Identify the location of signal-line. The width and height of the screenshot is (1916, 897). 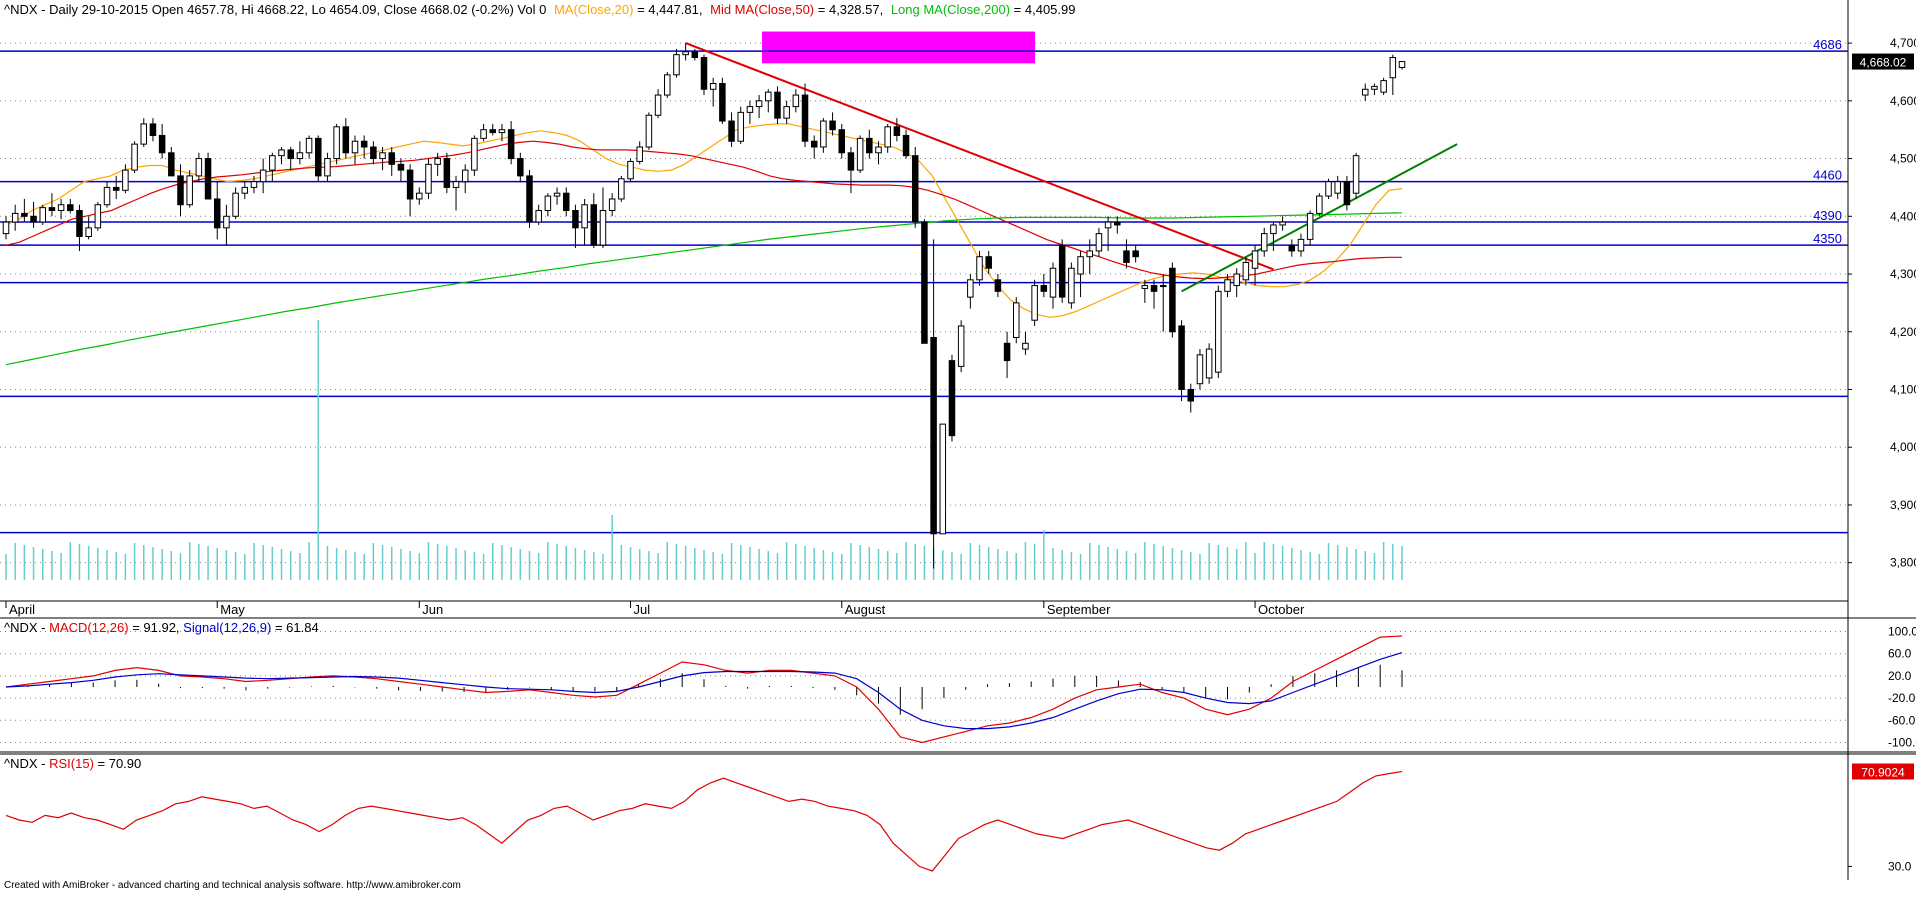
(704, 691).